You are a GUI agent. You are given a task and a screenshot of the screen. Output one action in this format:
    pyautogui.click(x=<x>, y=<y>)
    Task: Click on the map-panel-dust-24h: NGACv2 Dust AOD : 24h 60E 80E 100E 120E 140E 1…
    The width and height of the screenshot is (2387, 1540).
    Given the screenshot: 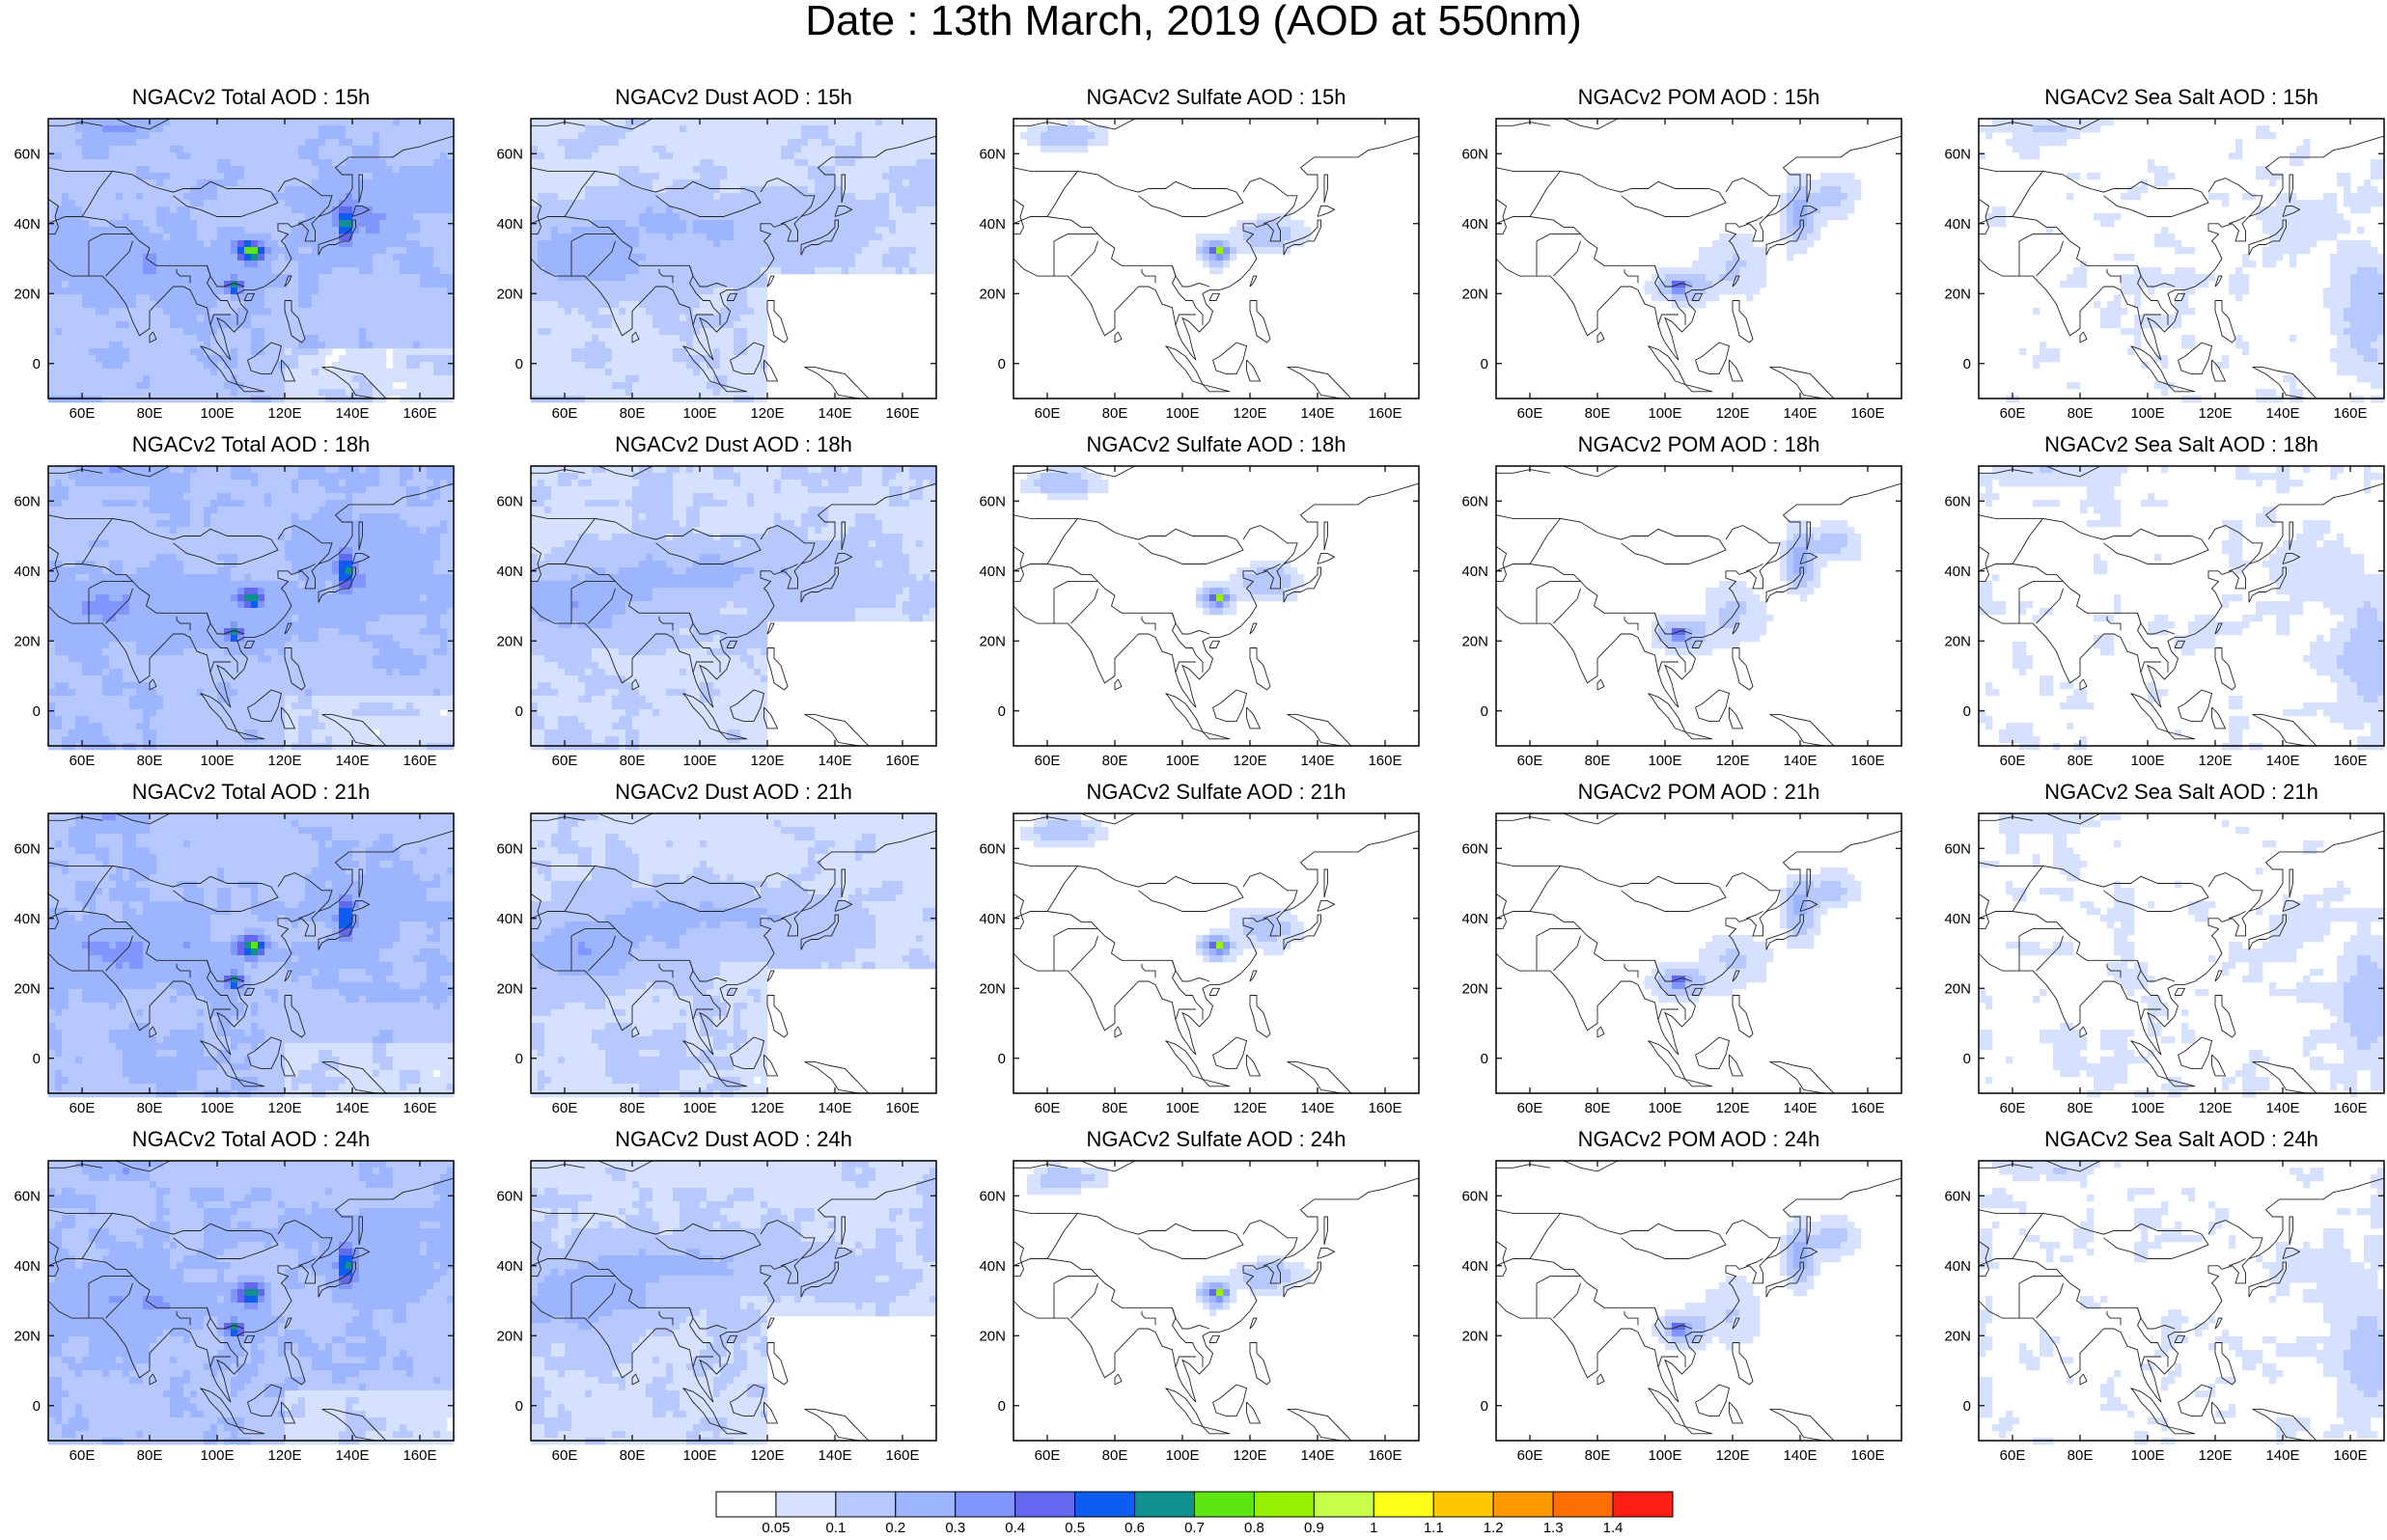 What is the action you would take?
    pyautogui.click(x=710, y=1296)
    